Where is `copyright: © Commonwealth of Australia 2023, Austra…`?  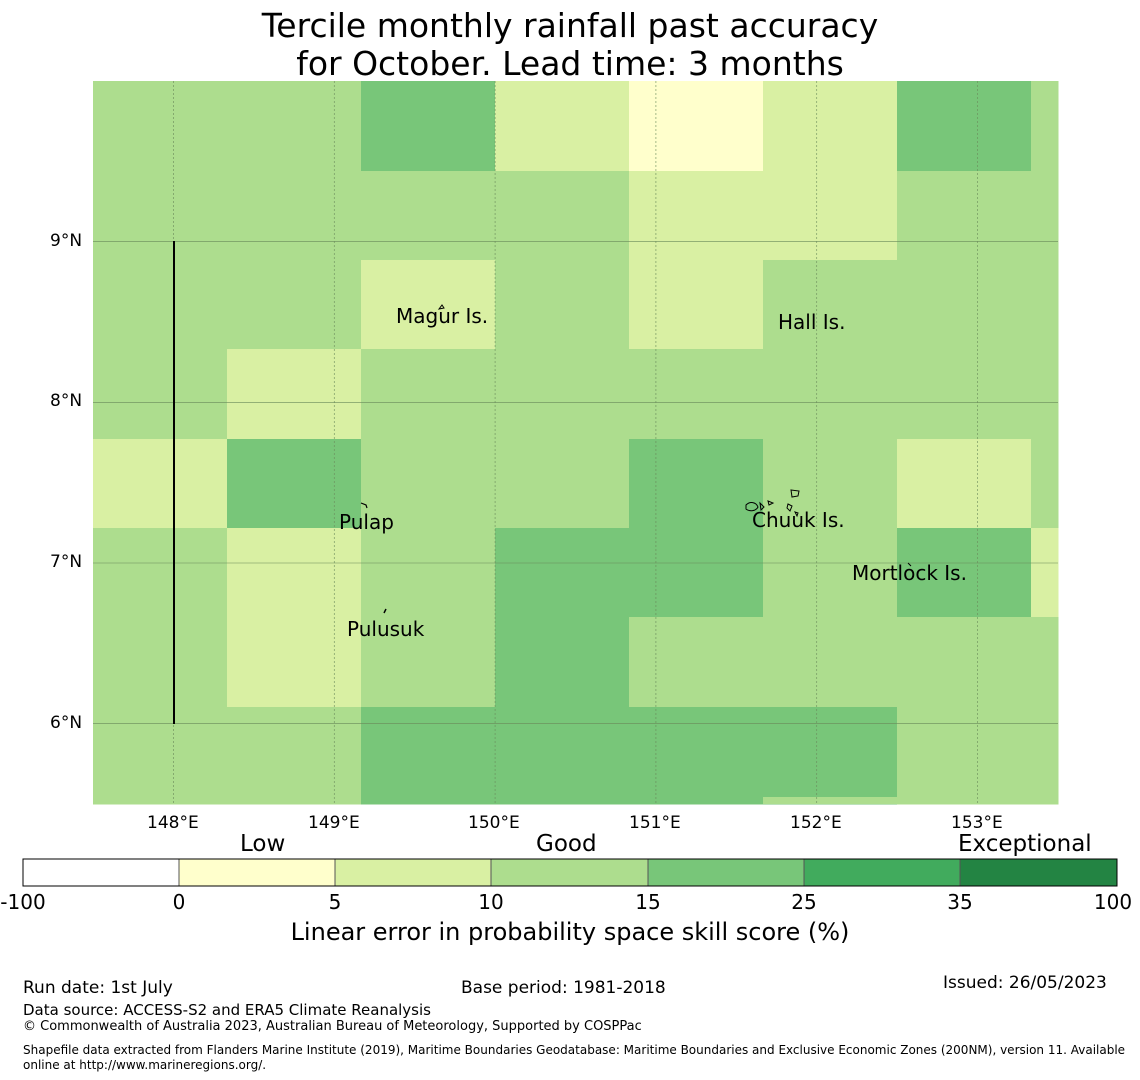 copyright: © Commonwealth of Australia 2023, Austra… is located at coordinates (332, 1026).